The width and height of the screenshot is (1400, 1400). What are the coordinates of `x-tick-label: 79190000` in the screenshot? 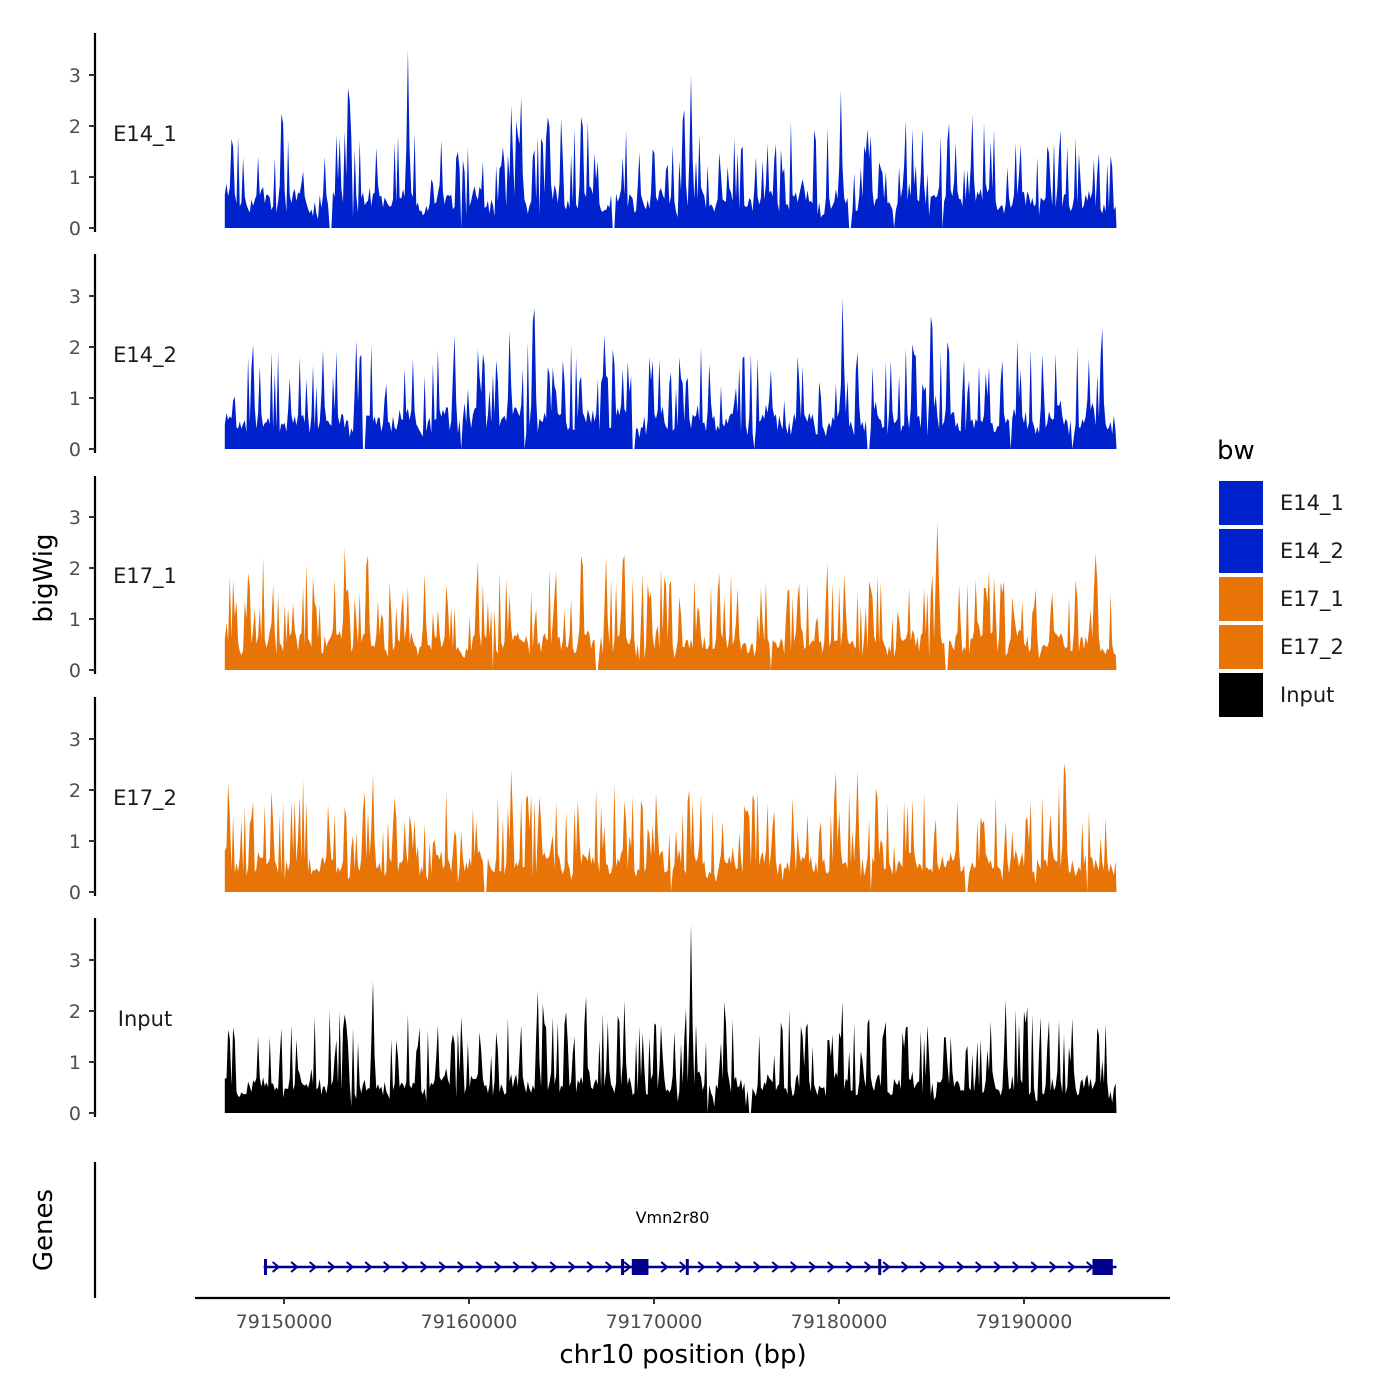 It's located at (1024, 1322).